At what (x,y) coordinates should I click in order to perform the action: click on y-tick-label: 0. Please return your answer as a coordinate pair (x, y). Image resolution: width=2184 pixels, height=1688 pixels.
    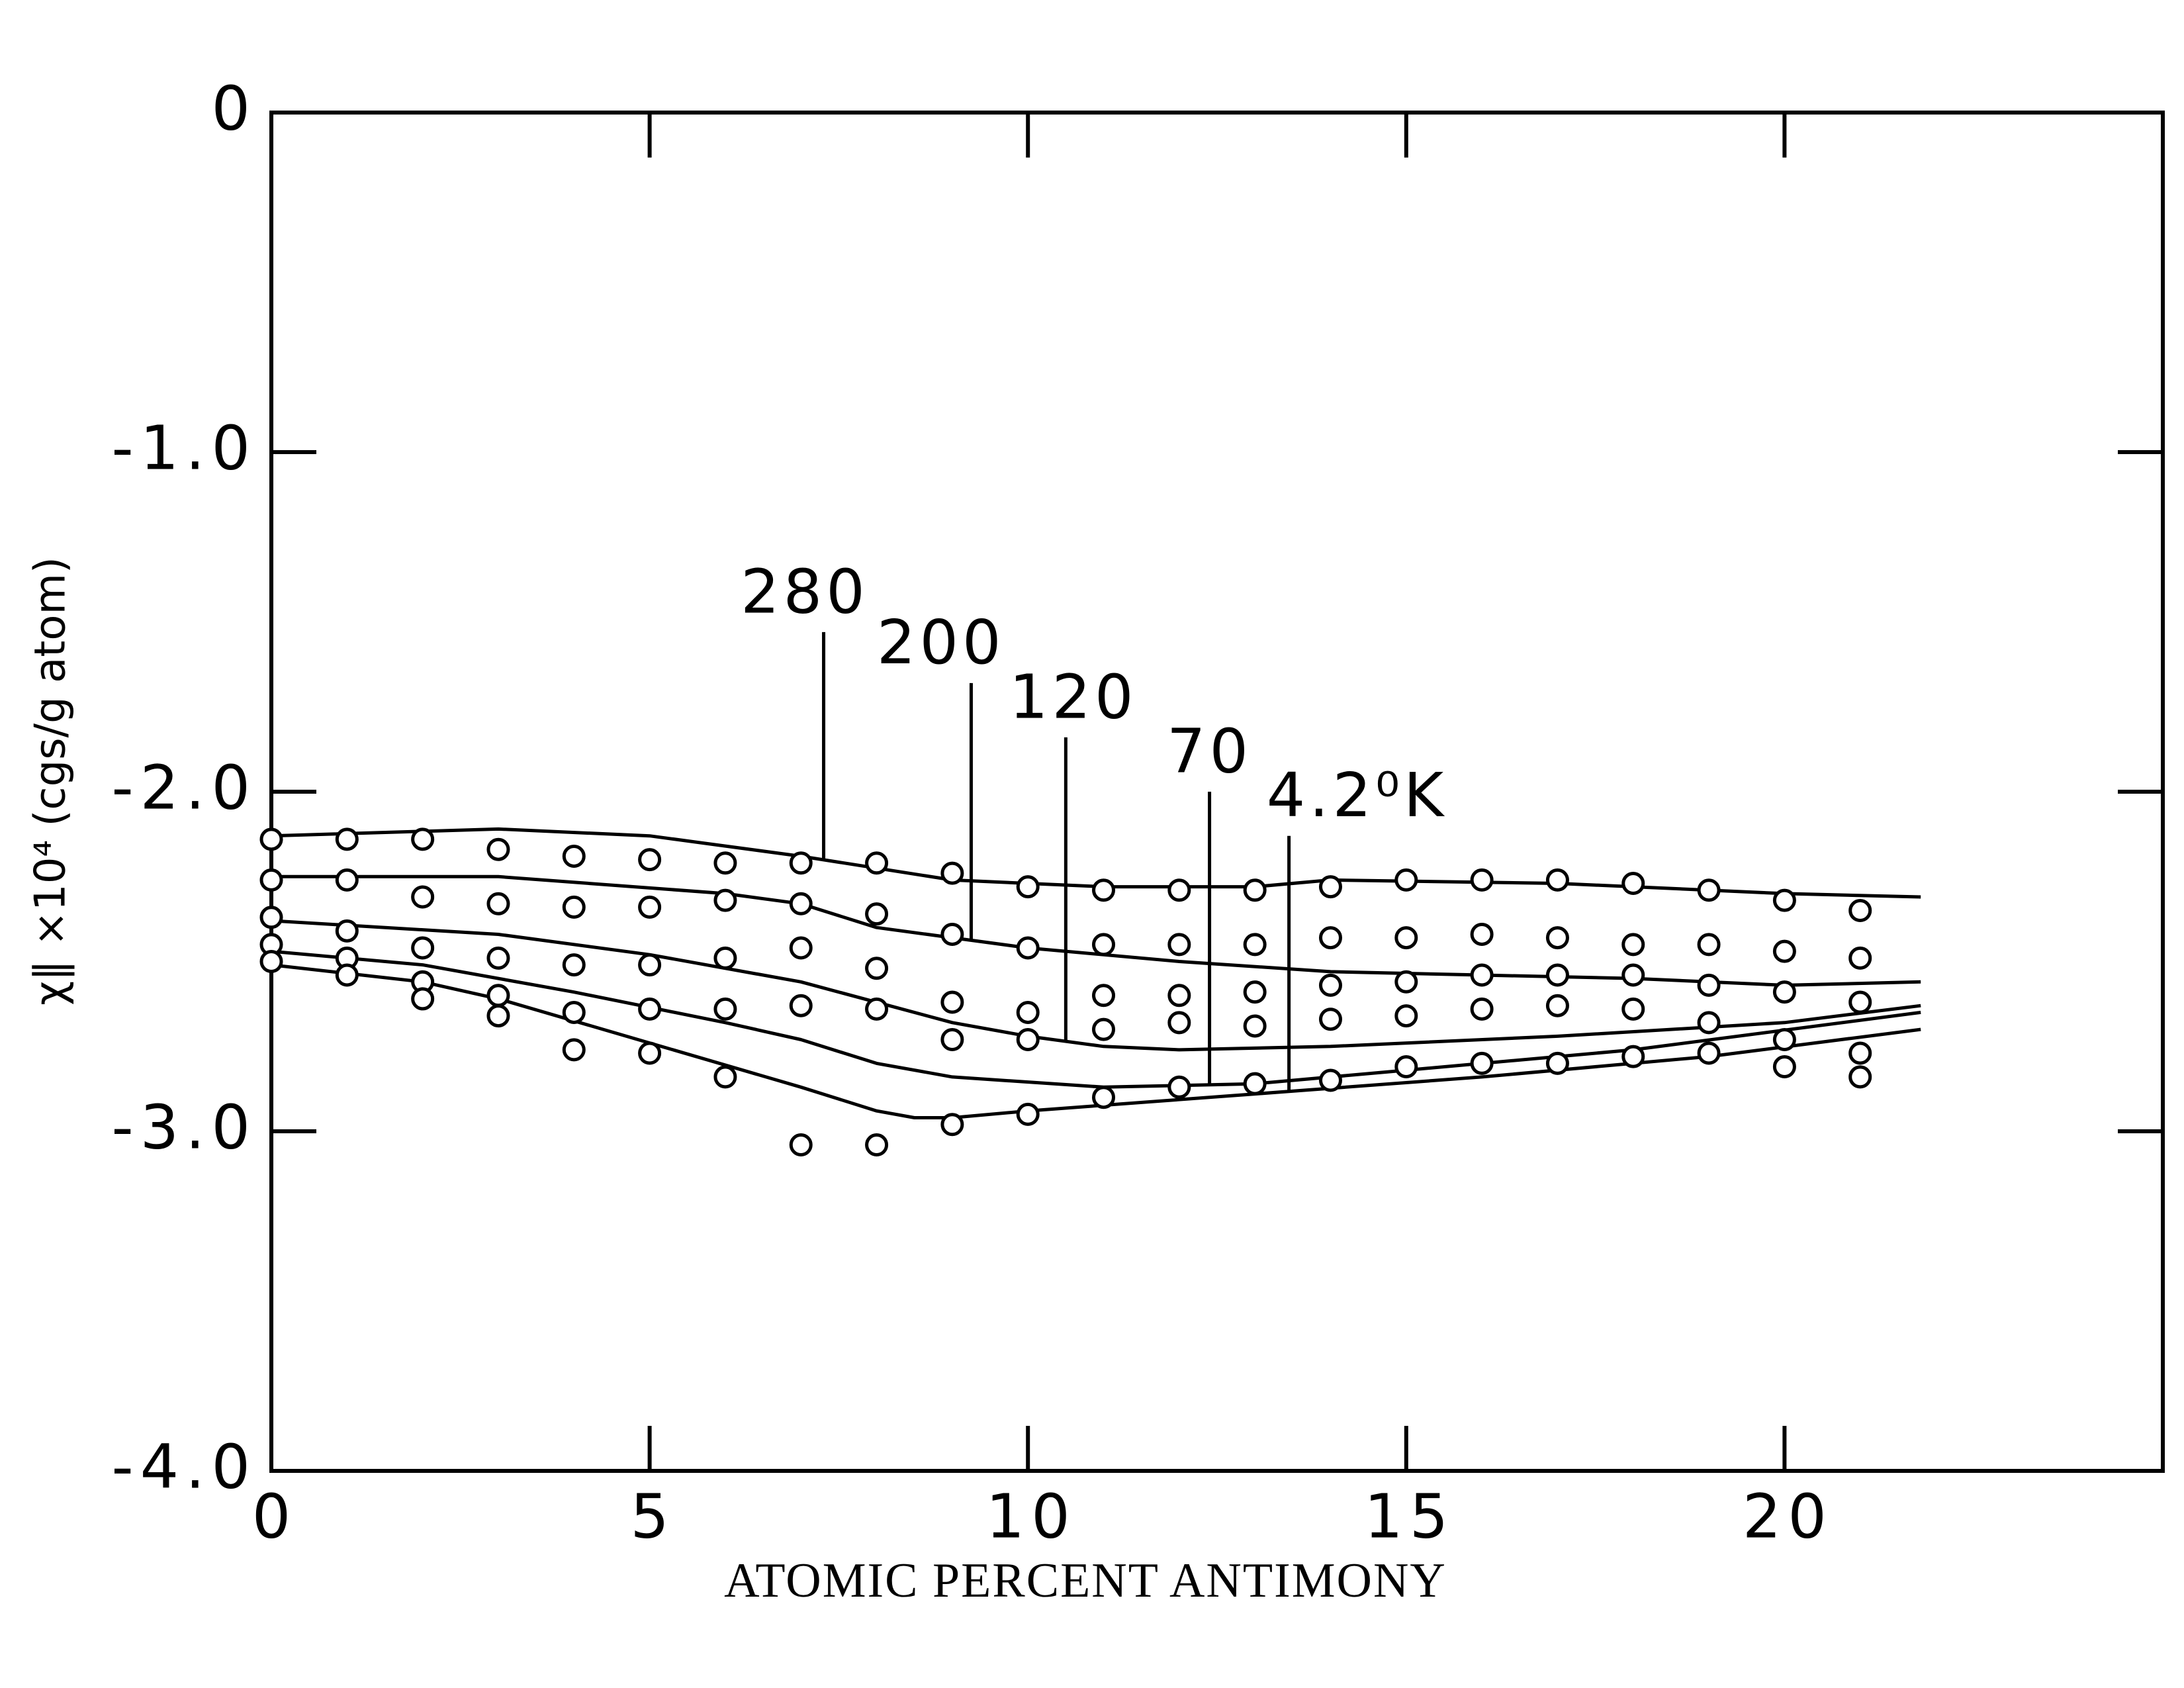
    Looking at the image, I should click on (234, 108).